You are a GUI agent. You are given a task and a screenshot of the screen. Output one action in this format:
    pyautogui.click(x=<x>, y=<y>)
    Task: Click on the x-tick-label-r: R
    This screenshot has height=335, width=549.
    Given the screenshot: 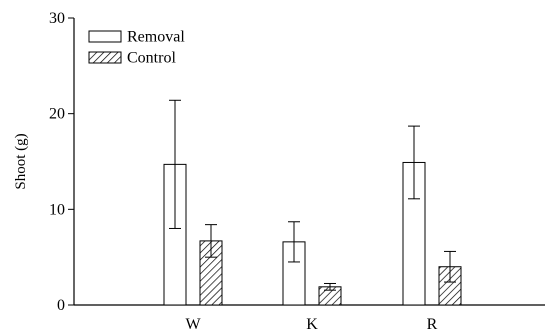 What is the action you would take?
    pyautogui.click(x=432, y=323)
    